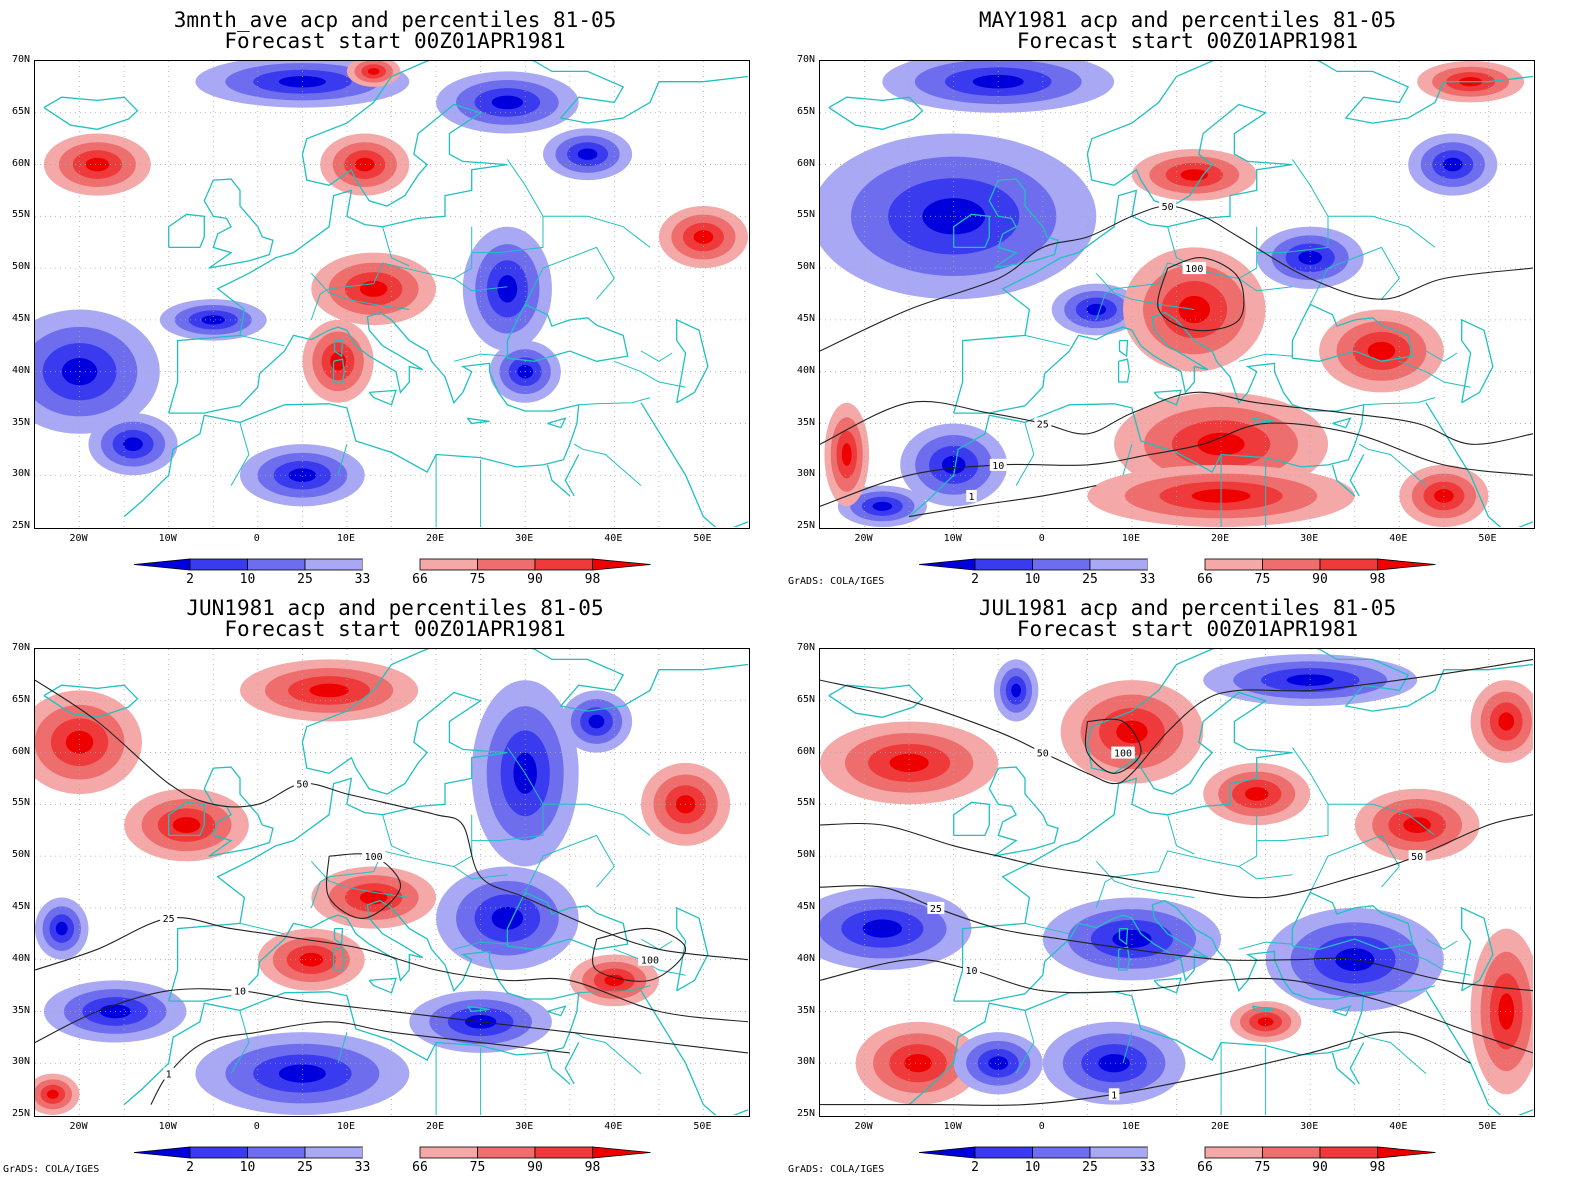 This screenshot has height=1196, width=1596. Describe the element at coordinates (1130, 538) in the screenshot. I see `longitude-label: 10E` at that location.